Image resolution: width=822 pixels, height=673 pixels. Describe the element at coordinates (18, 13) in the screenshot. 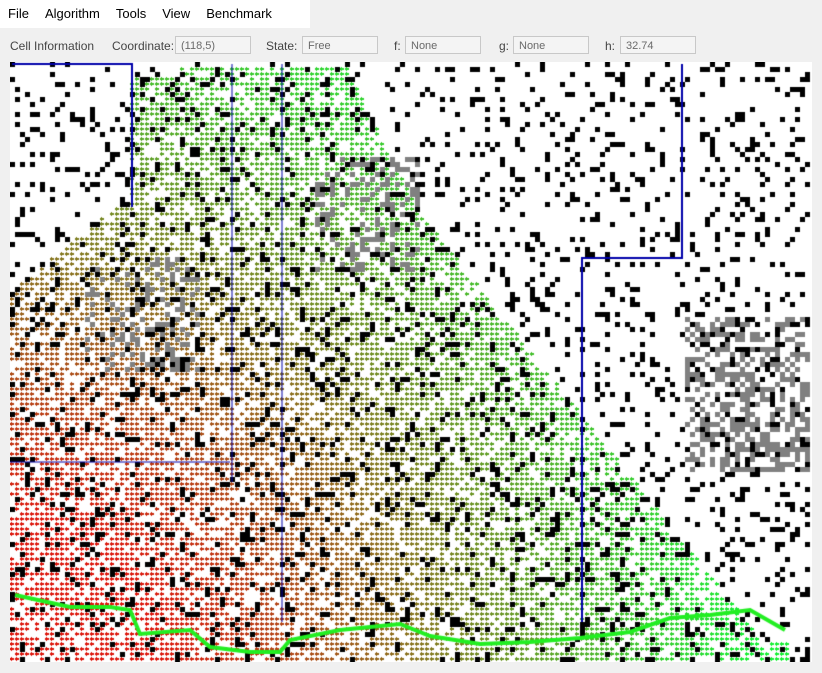

I see `menu-file: File` at that location.